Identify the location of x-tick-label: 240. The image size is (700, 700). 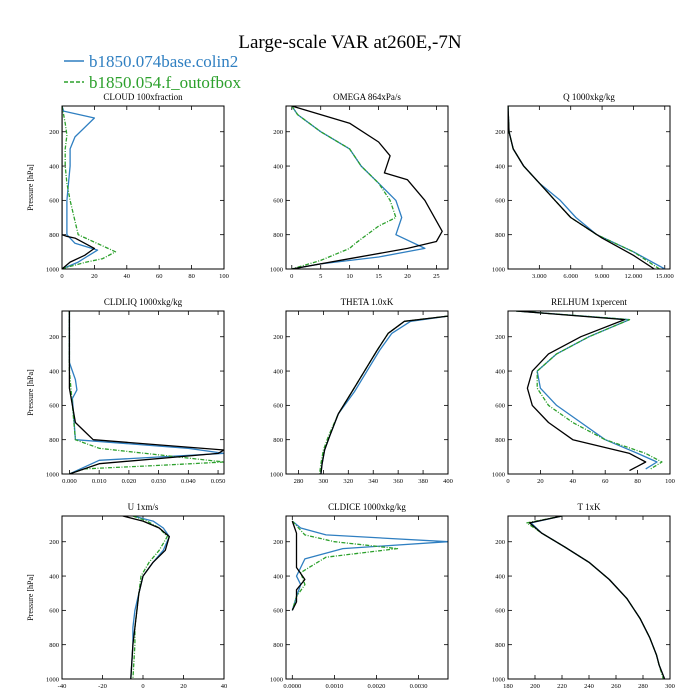
(589, 686).